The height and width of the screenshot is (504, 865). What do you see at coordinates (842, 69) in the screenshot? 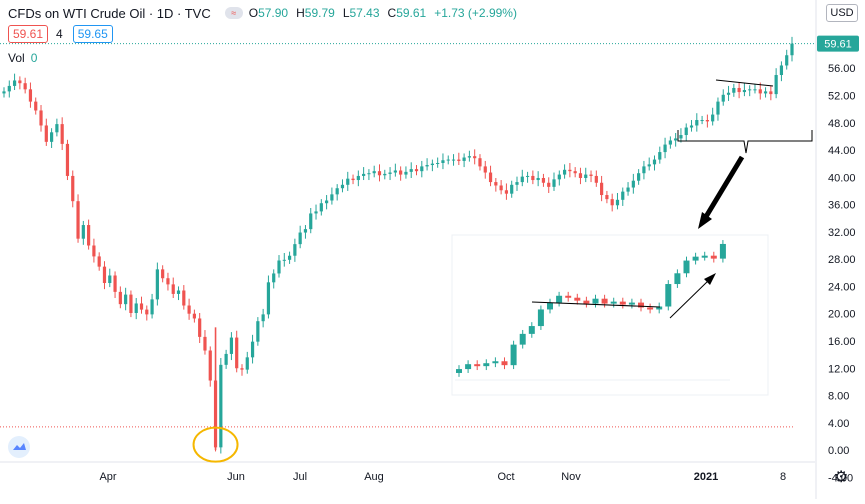
I see `y-tick-label: 56.00` at bounding box center [842, 69].